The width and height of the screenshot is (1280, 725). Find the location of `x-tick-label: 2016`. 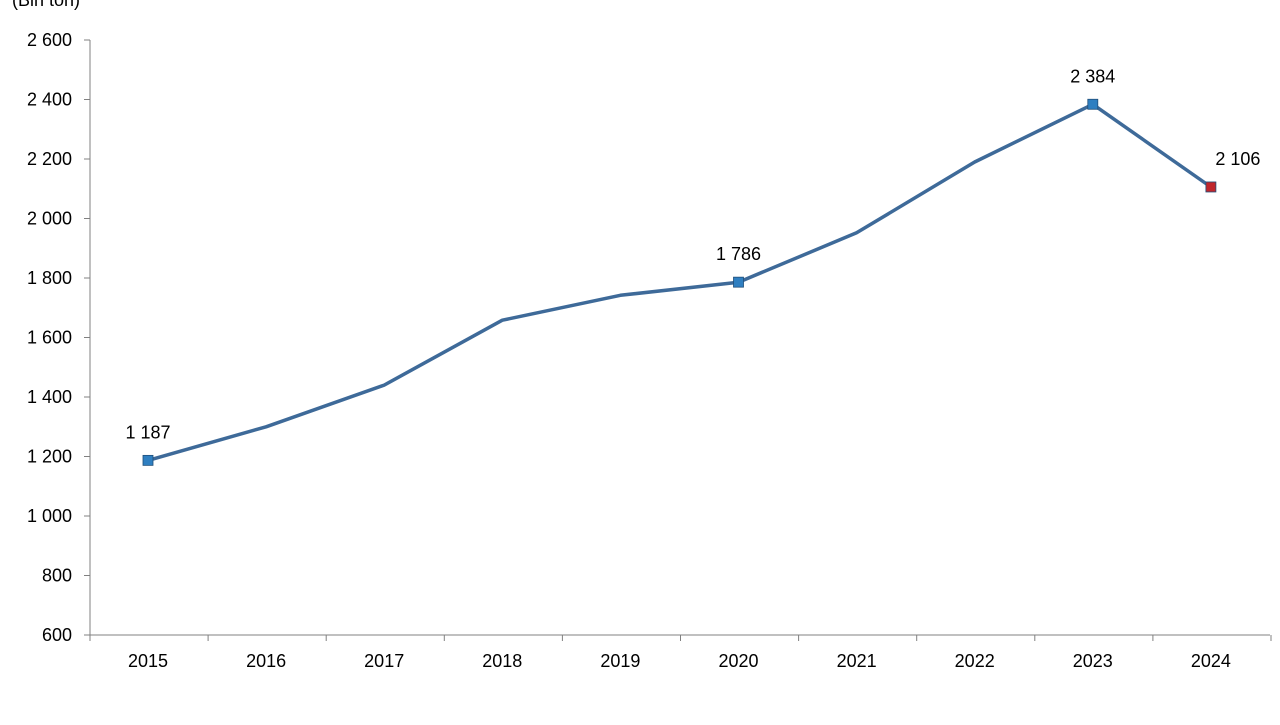

x-tick-label: 2016 is located at coordinates (266, 661).